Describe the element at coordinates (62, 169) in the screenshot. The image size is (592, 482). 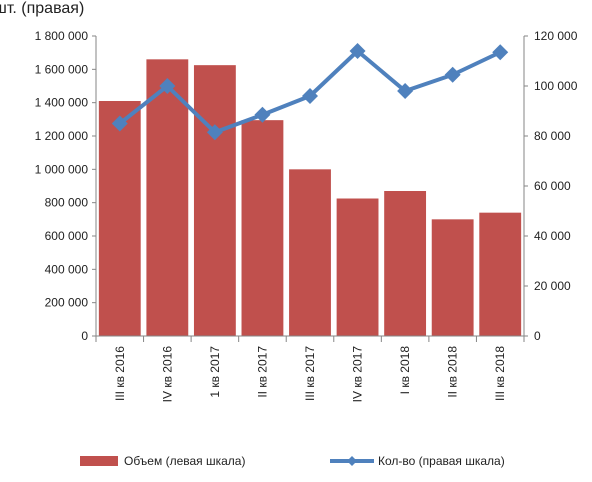
I see `left-tick-label: 1 000 000` at that location.